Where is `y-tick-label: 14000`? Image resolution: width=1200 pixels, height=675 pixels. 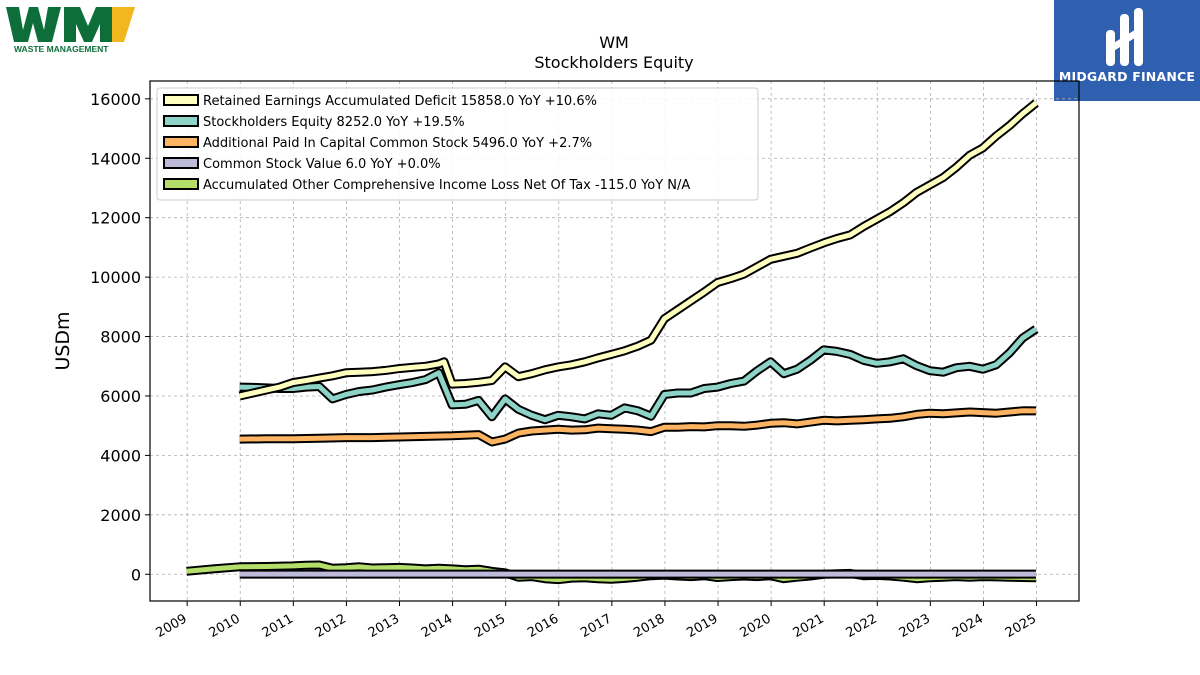
y-tick-label: 14000 is located at coordinates (115, 158).